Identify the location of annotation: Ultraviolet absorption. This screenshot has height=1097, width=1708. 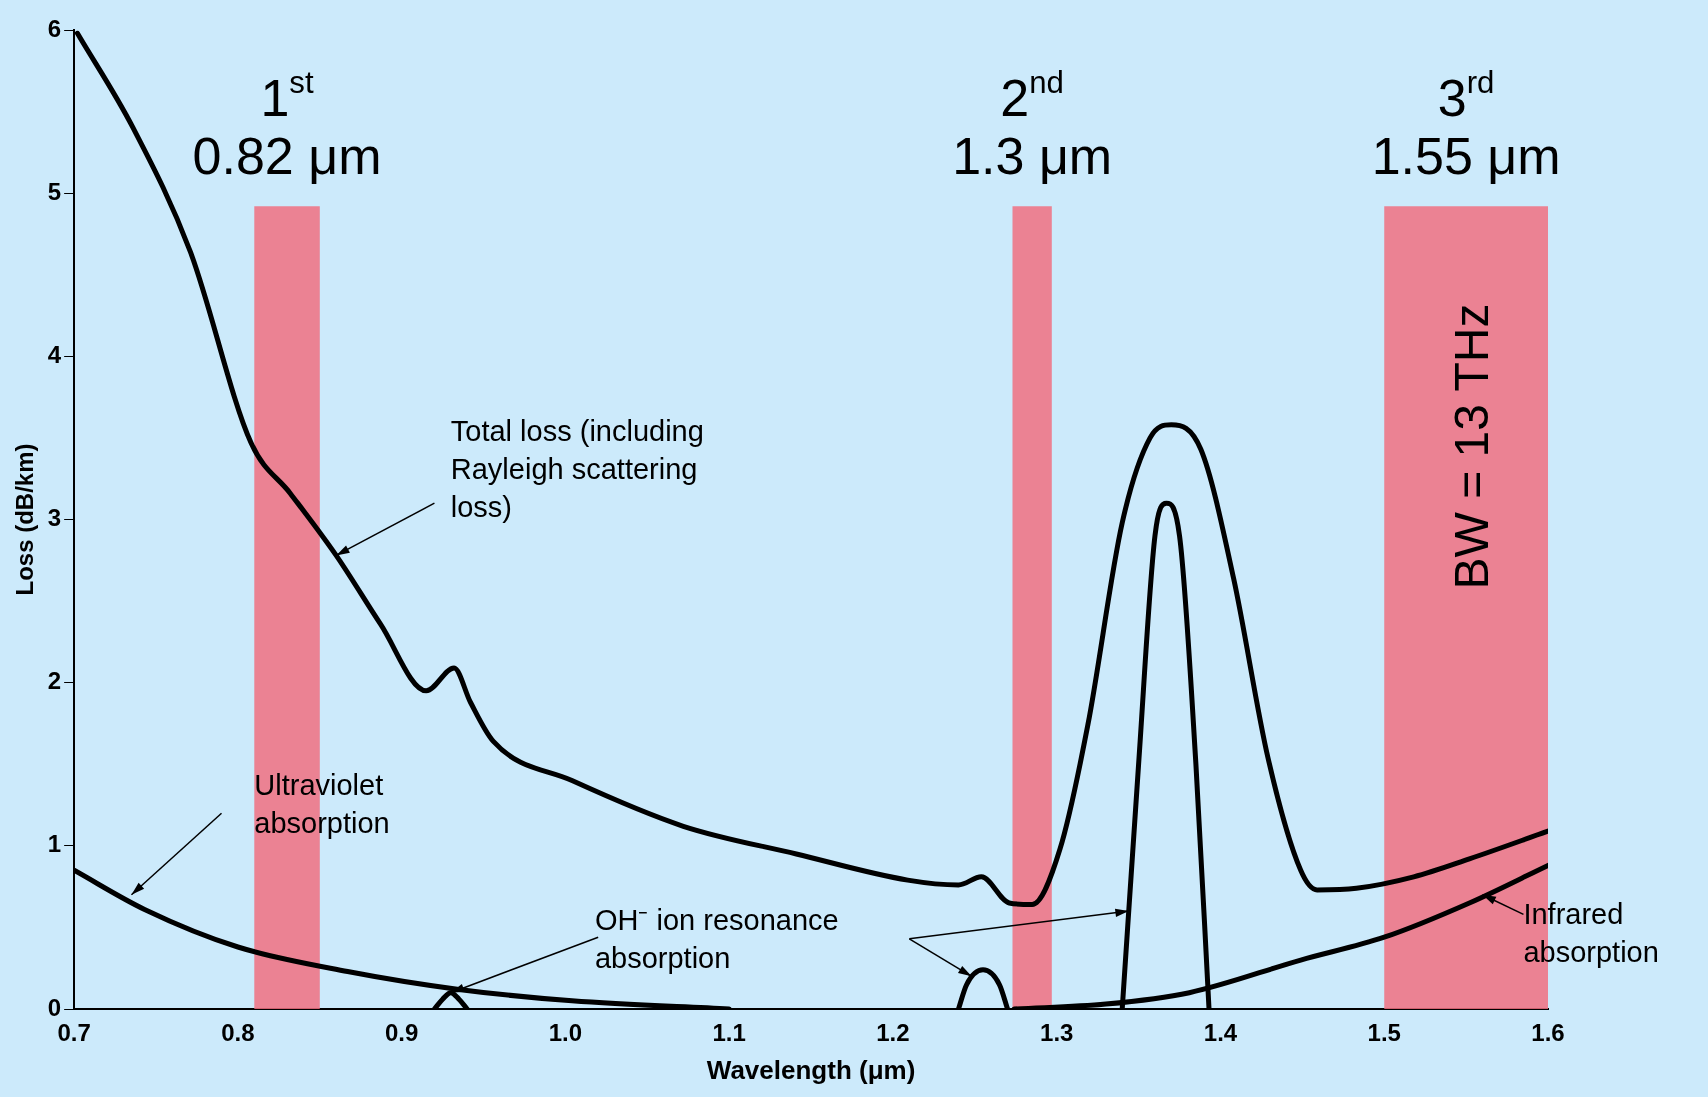
(322, 803).